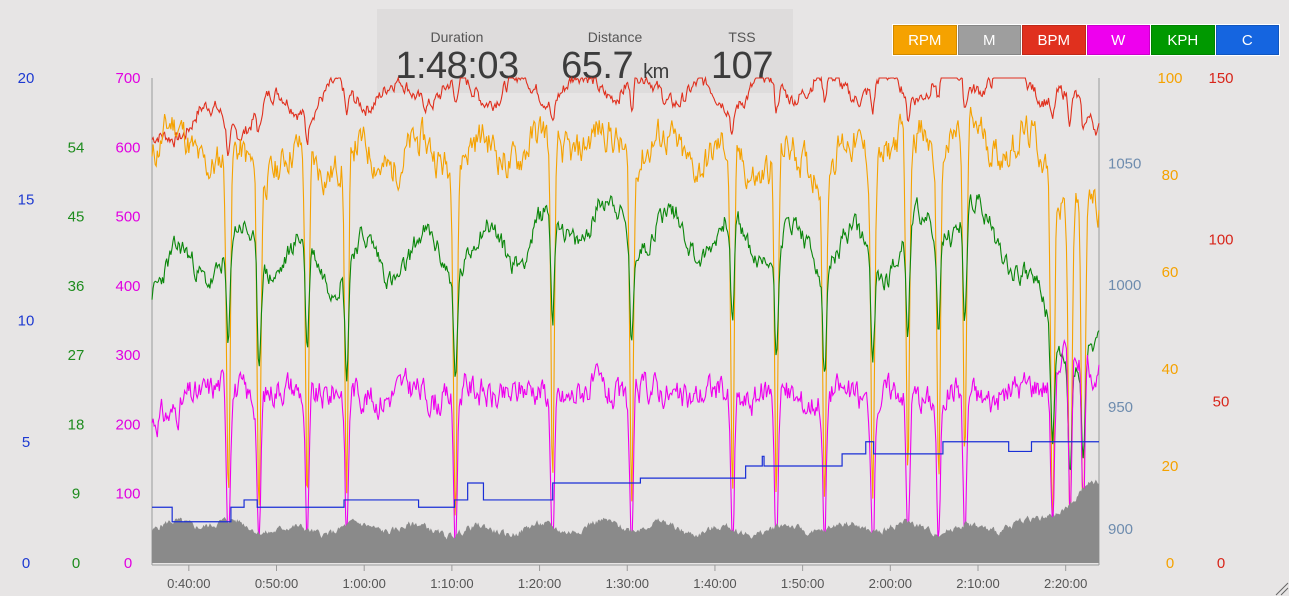 The width and height of the screenshot is (1289, 596). I want to click on x-tick-label: 0:50:00, so click(276, 583).